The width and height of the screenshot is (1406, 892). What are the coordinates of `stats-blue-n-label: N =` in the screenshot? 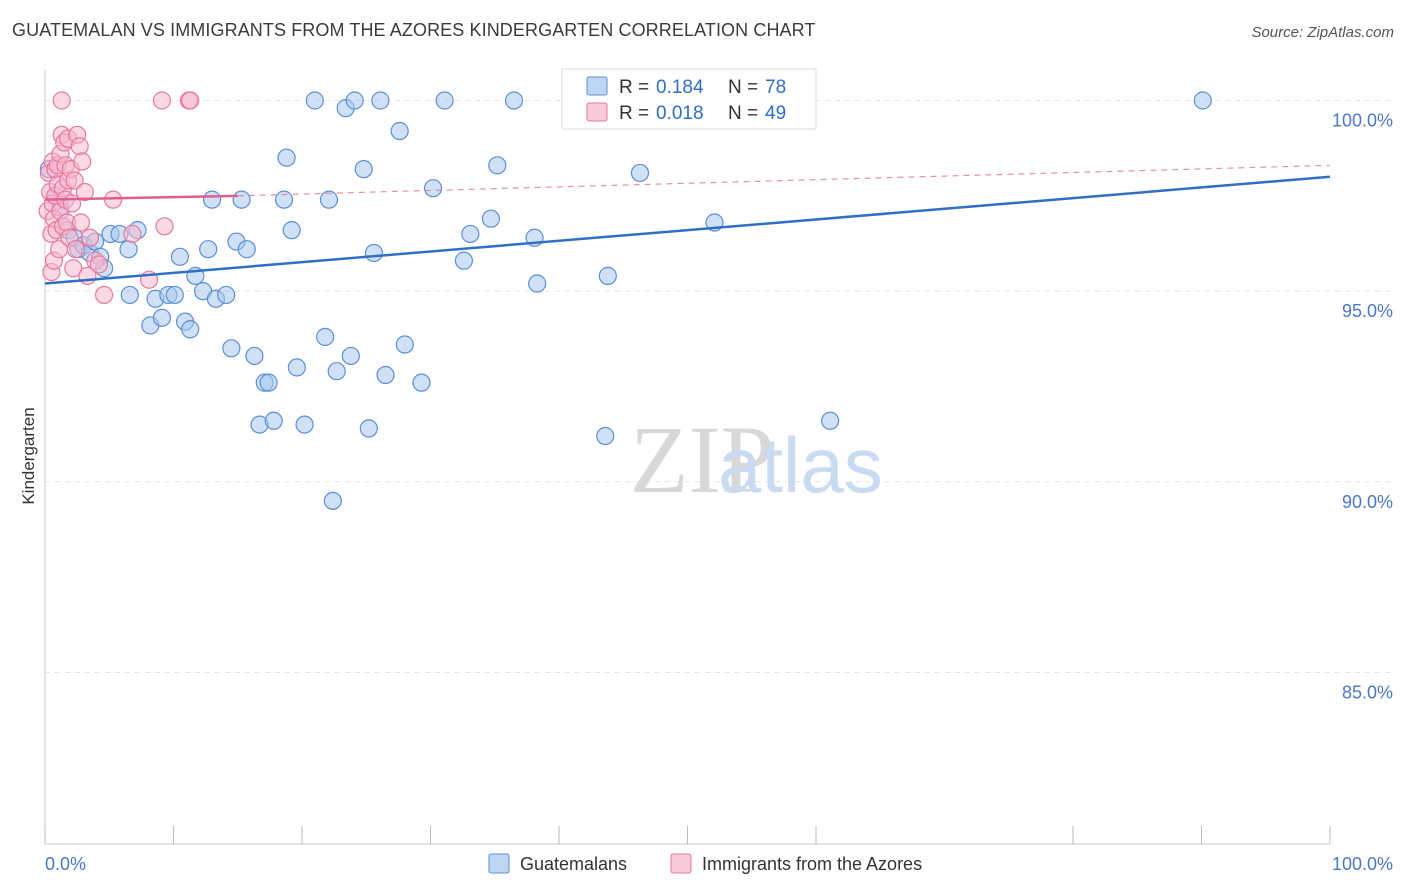 It's located at (743, 87).